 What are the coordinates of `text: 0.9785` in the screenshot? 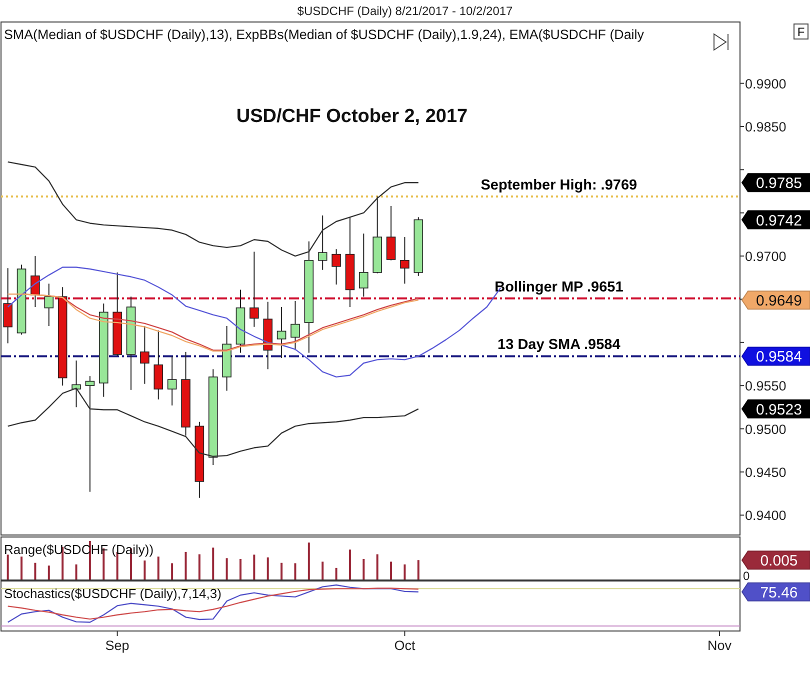 It's located at (779, 183).